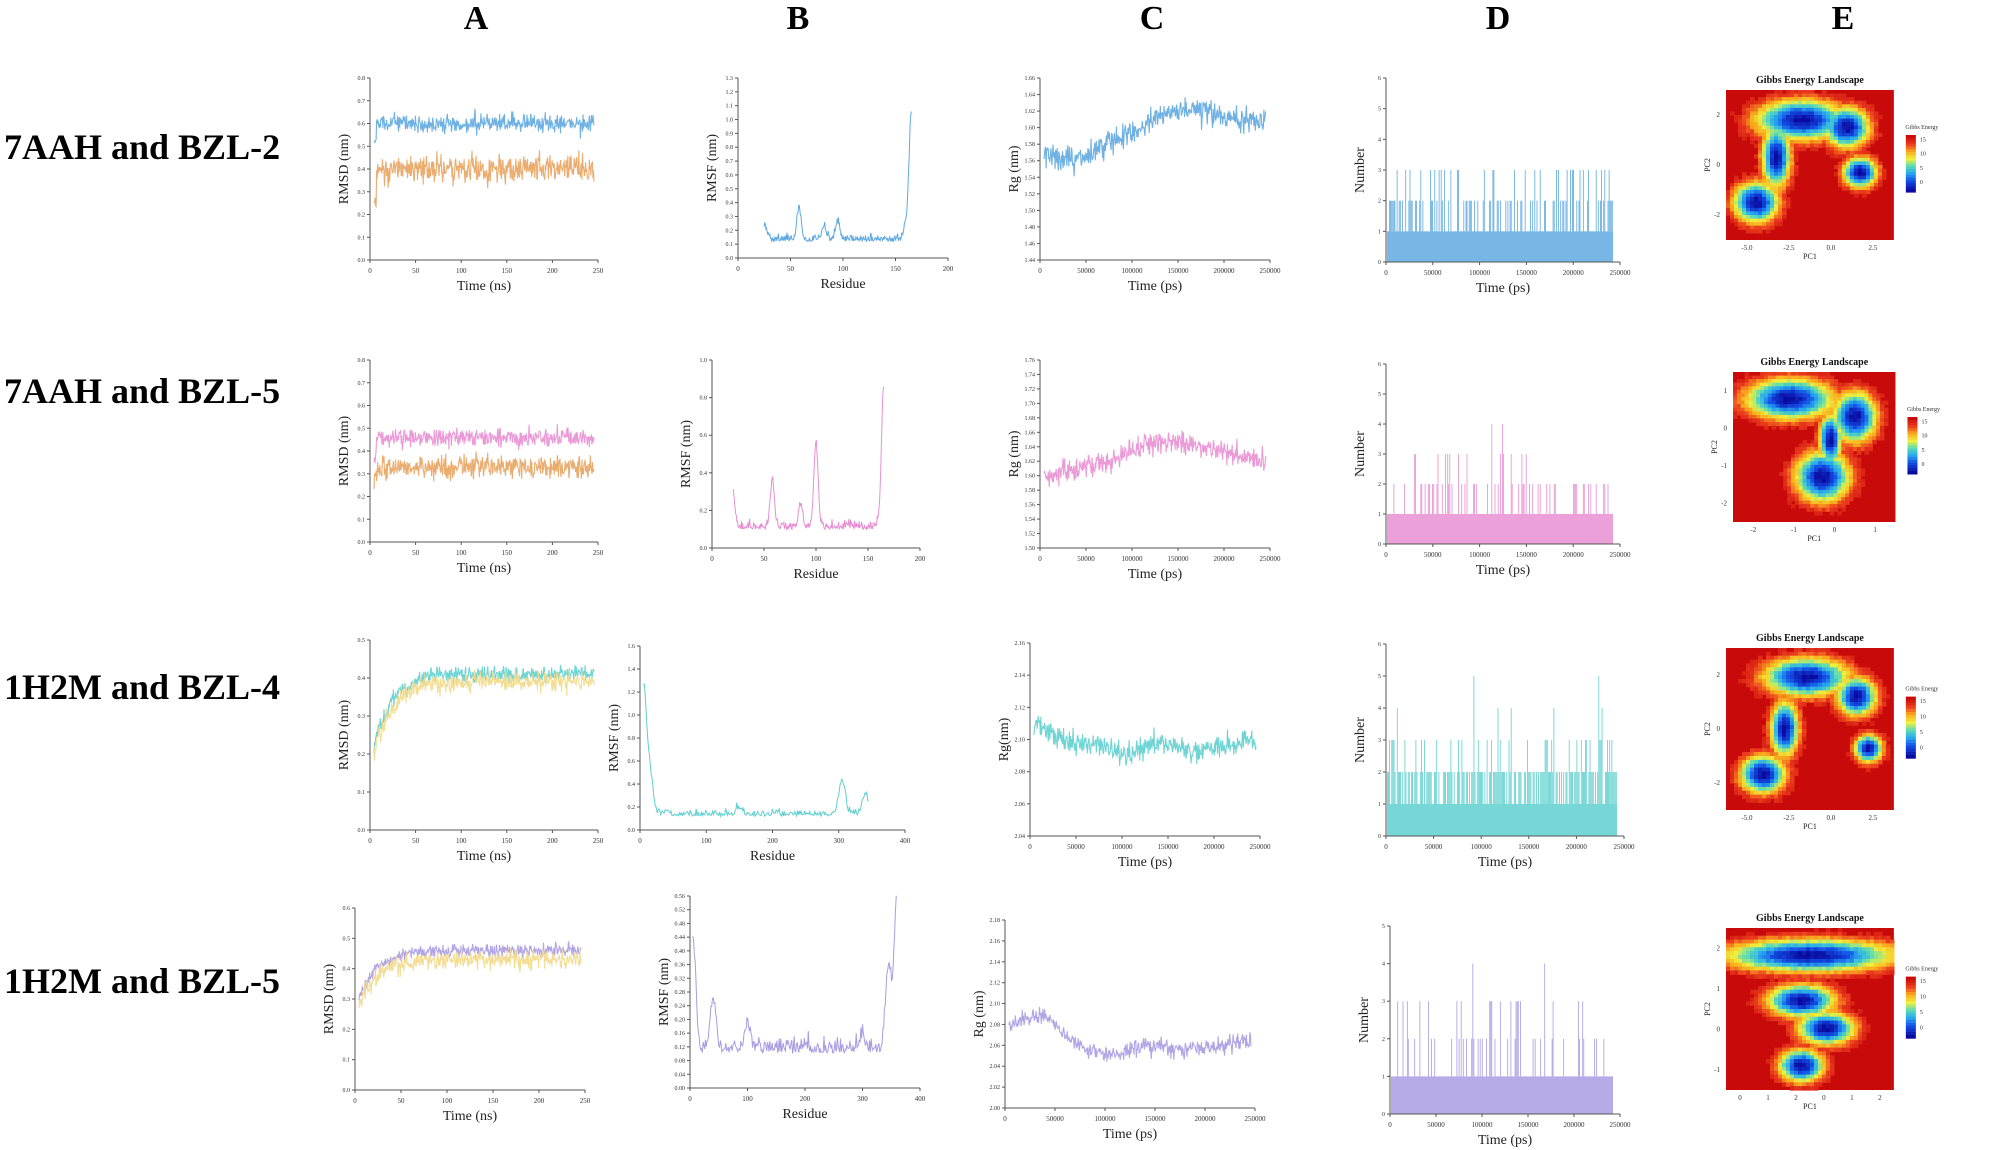  Describe the element at coordinates (772, 856) in the screenshot. I see `panel-b3-xlabel: Residue` at that location.